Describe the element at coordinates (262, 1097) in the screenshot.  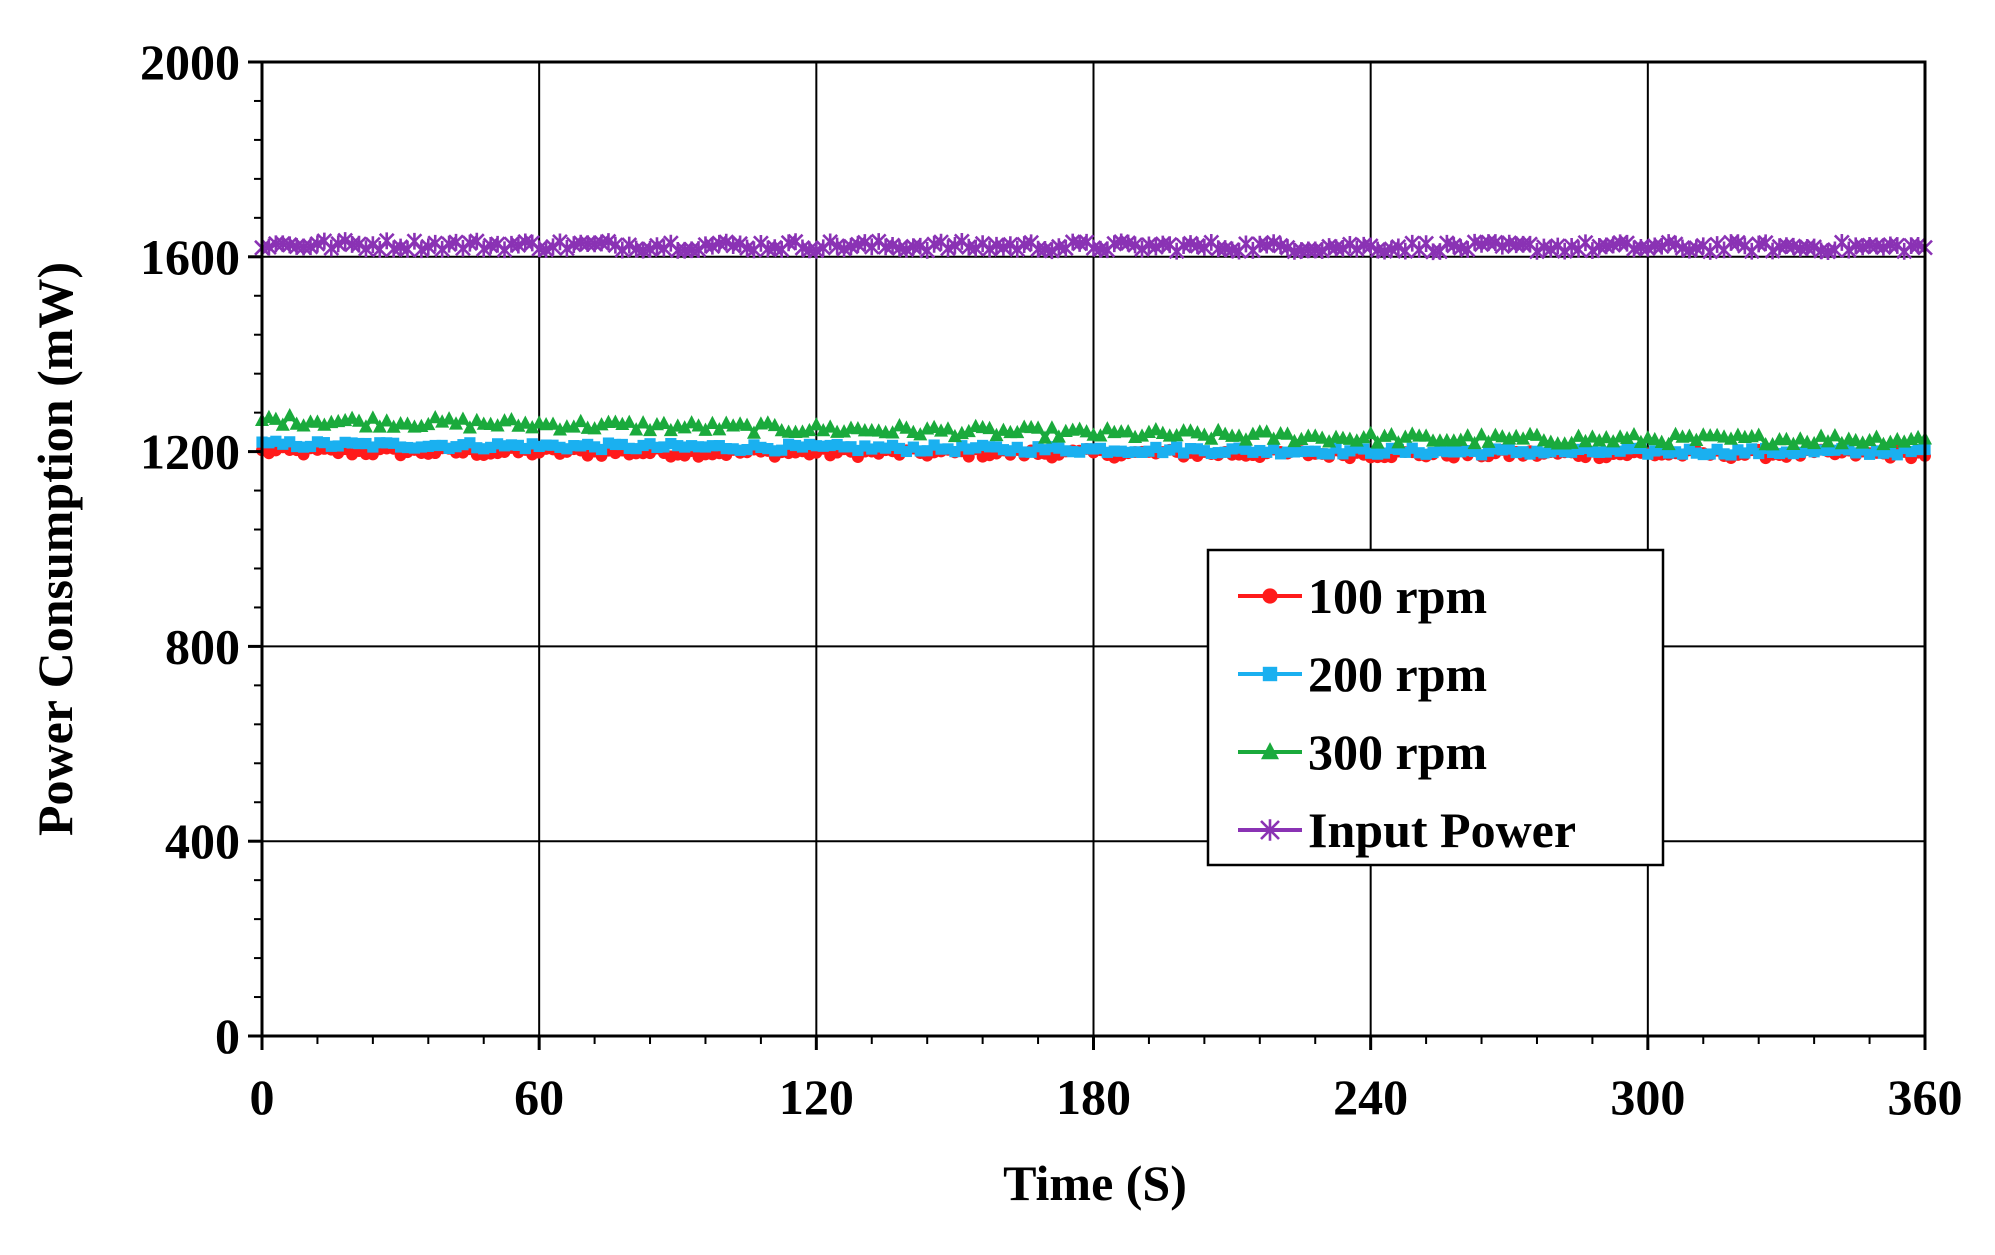
I see `x-tick-label: 0` at that location.